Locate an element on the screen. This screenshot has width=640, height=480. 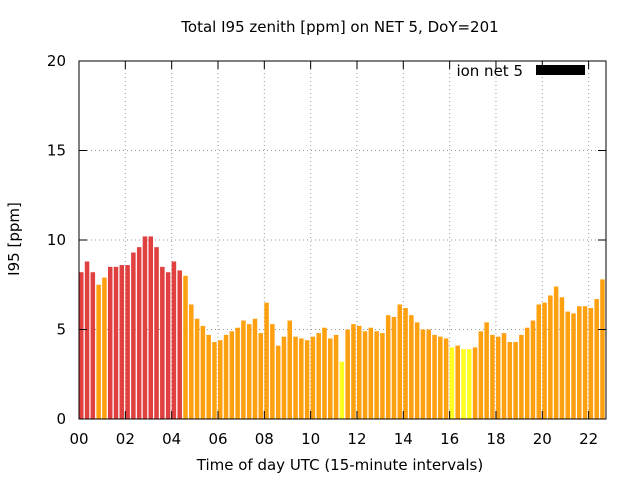
legend-label: ion net 5 is located at coordinates (489, 71).